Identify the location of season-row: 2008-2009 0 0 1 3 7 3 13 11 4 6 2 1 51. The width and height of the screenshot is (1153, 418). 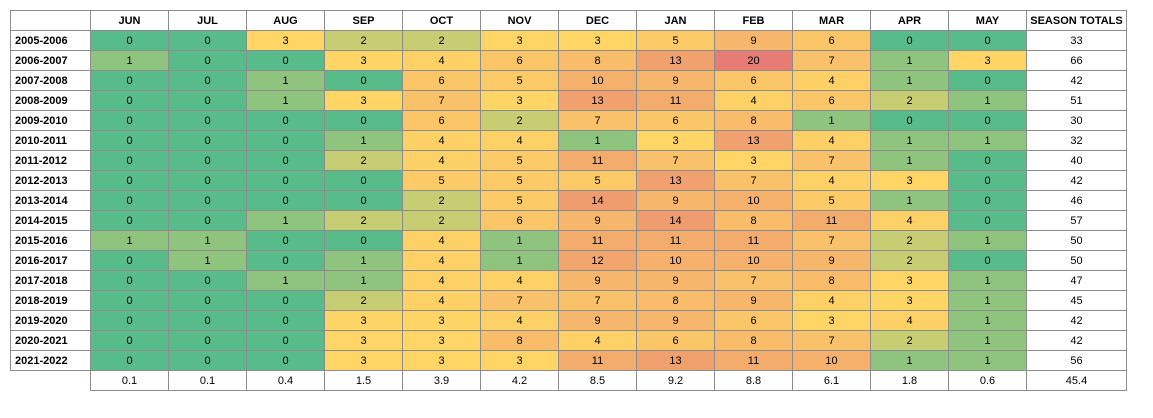
(568, 100).